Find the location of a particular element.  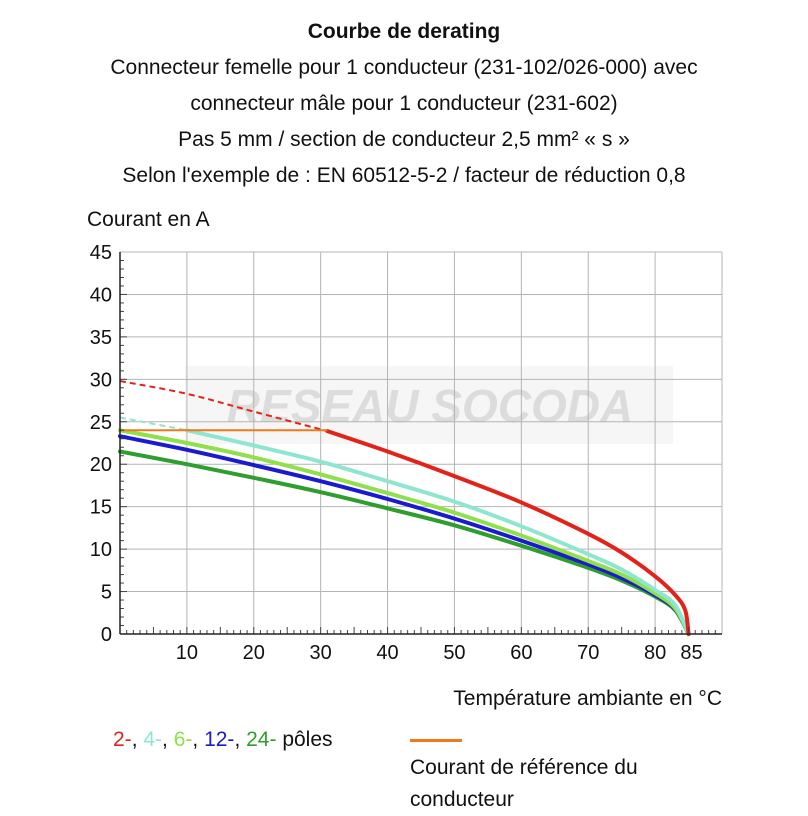

y-tick-label: 45 is located at coordinates (101, 253).